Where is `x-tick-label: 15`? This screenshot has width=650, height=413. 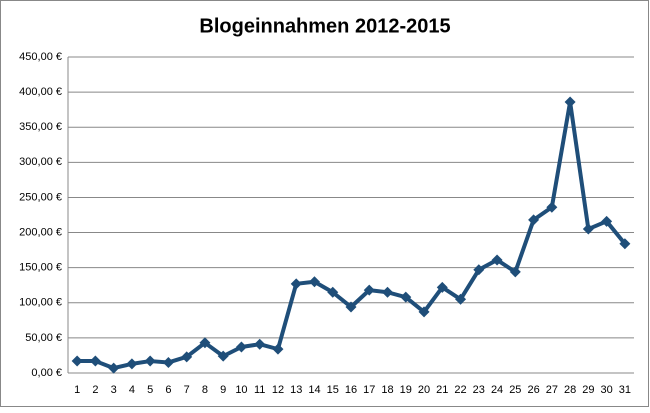
x-tick-label: 15 is located at coordinates (333, 390).